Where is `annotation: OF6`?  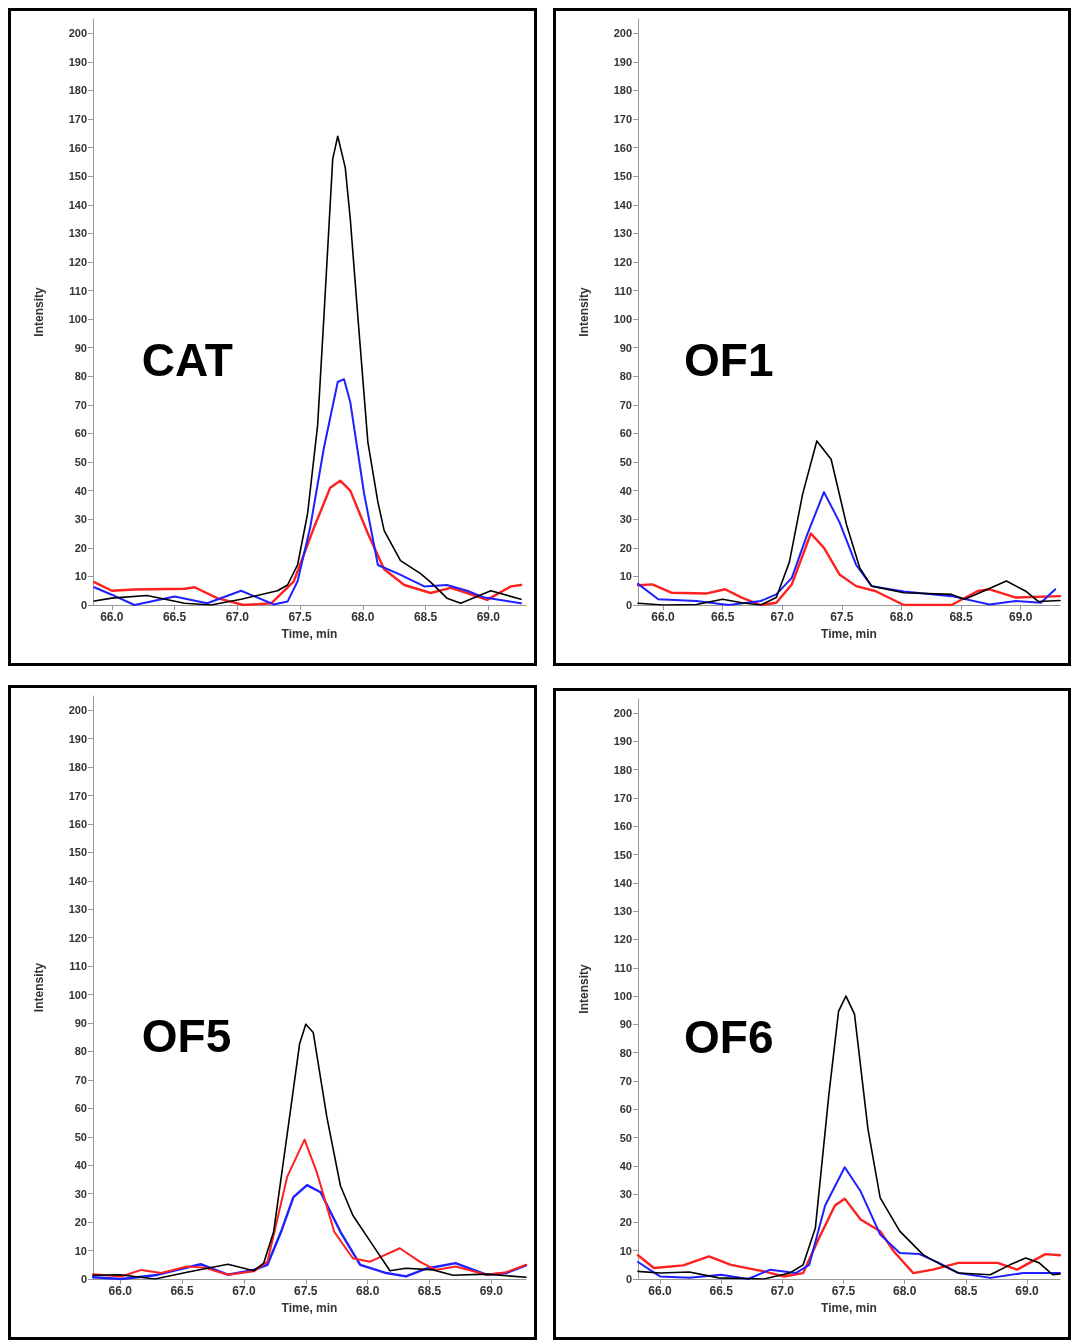
annotation: OF6 is located at coordinates (729, 1037).